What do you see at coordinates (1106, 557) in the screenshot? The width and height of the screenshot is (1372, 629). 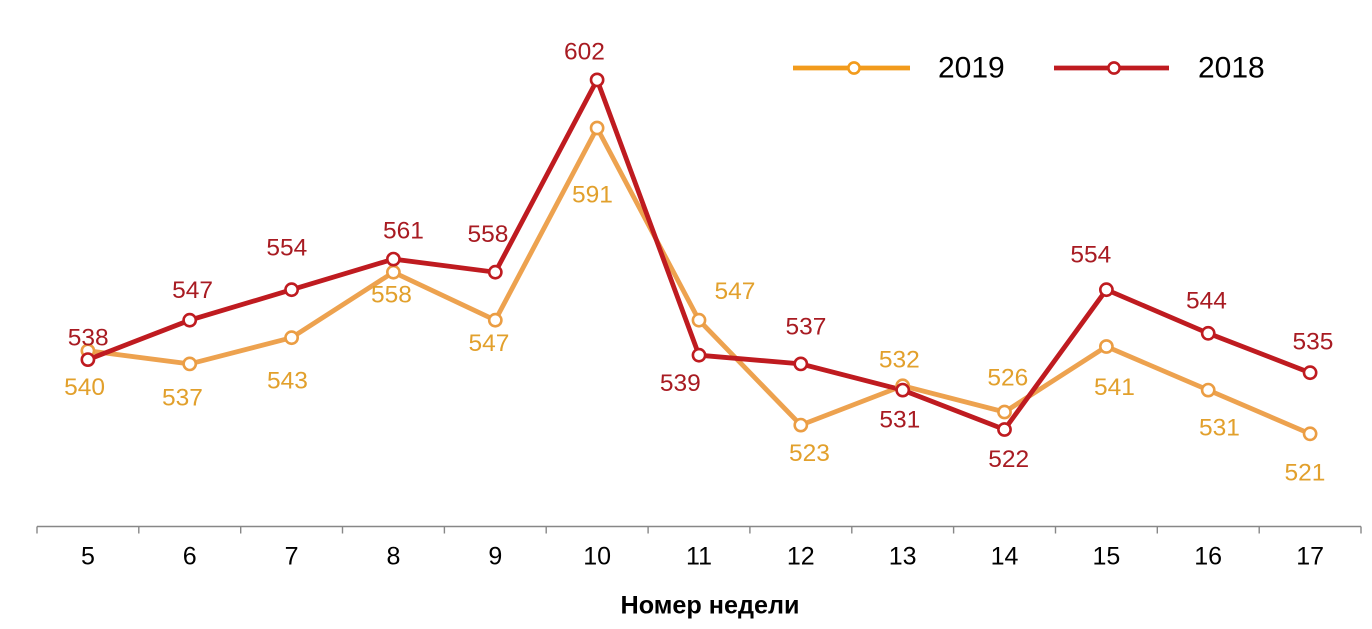 I see `svg-text: 15` at bounding box center [1106, 557].